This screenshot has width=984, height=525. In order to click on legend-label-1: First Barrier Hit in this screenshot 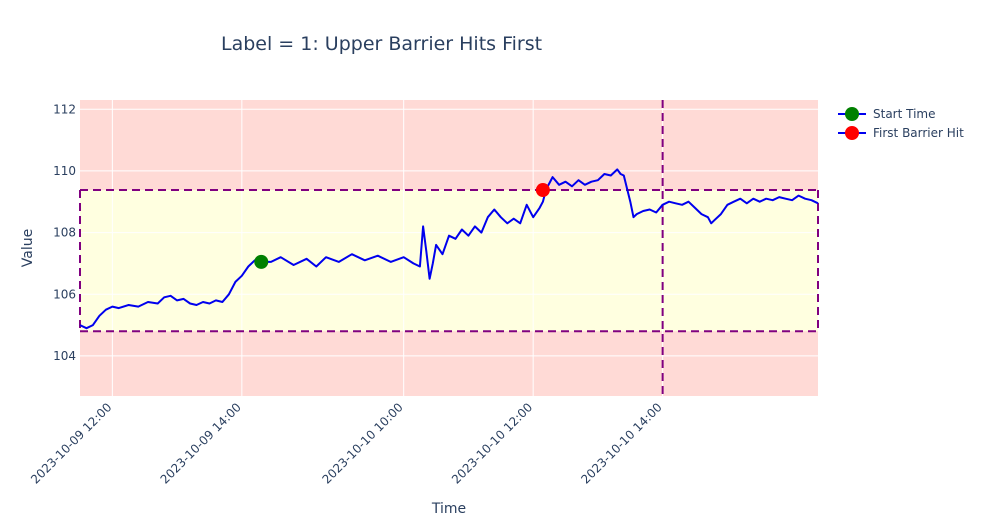, I will do `click(918, 133)`.